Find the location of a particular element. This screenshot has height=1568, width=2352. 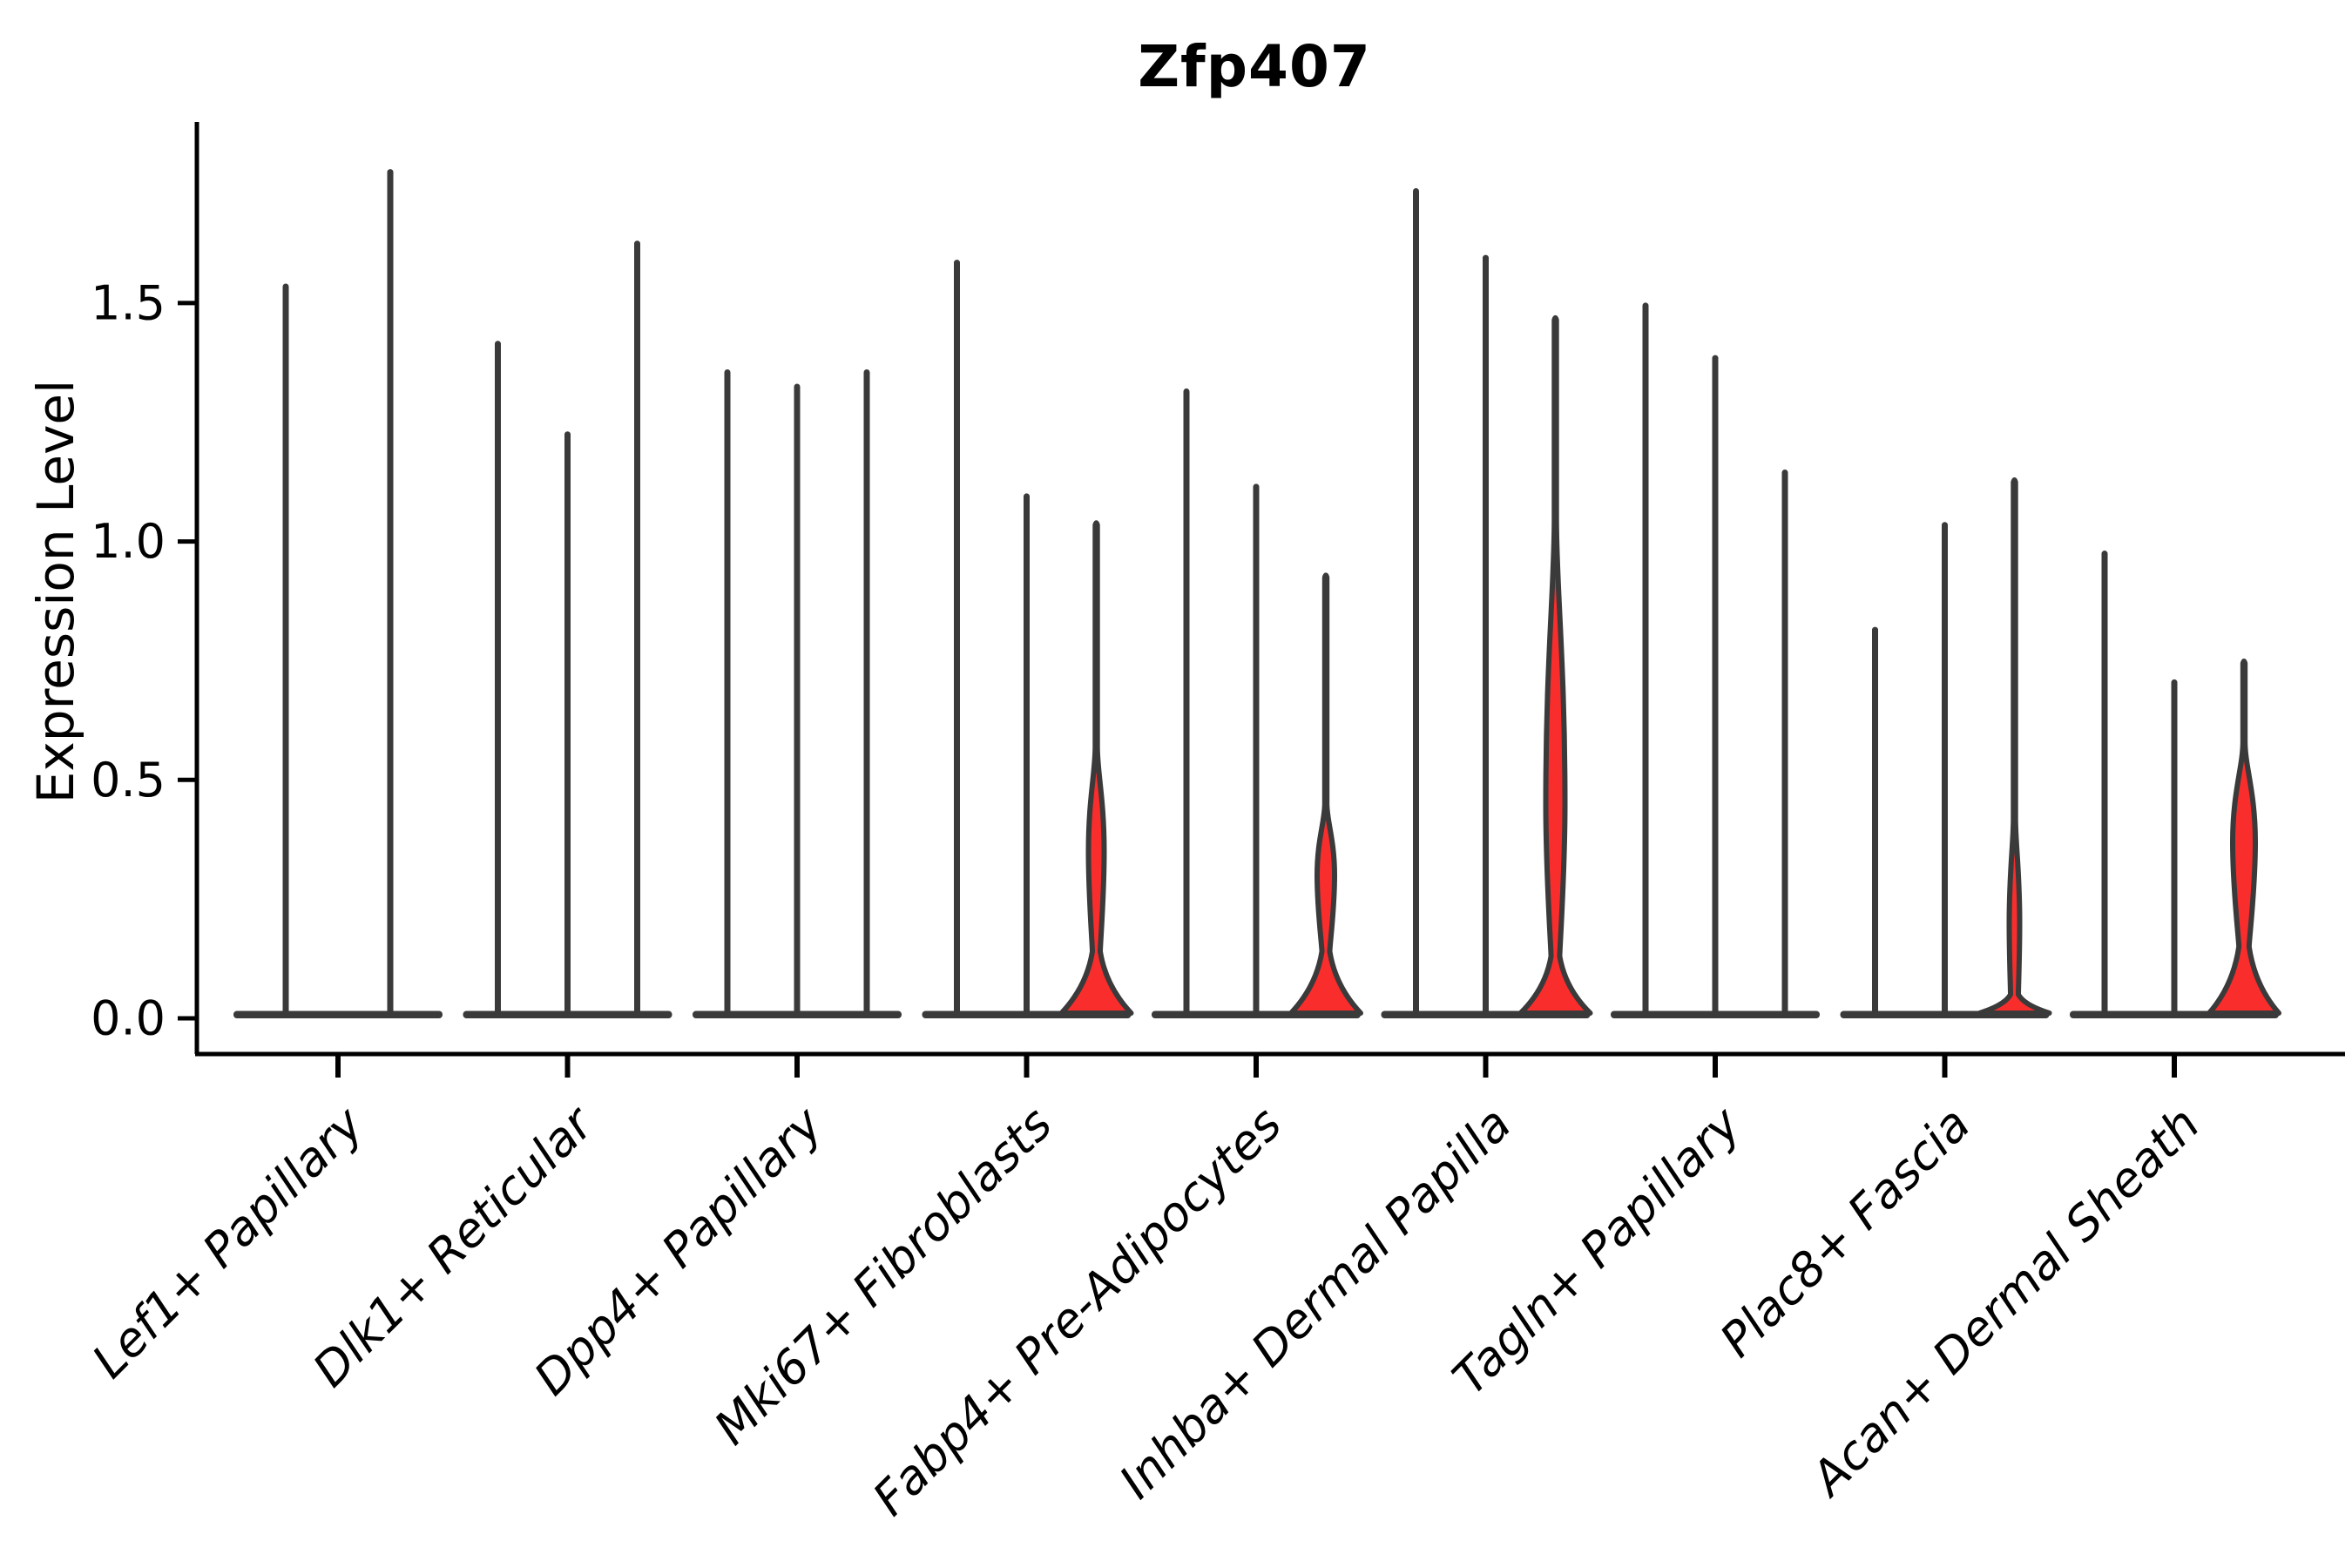

x-tick-label: Inhba+ Dermal Papilla is located at coordinates (1315, 1303).